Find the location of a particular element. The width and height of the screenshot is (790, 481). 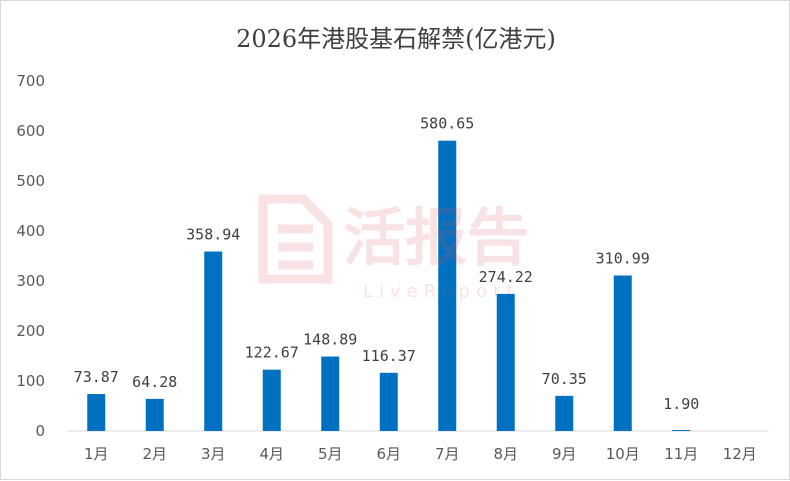

y-tick-label: 100 is located at coordinates (30, 381).